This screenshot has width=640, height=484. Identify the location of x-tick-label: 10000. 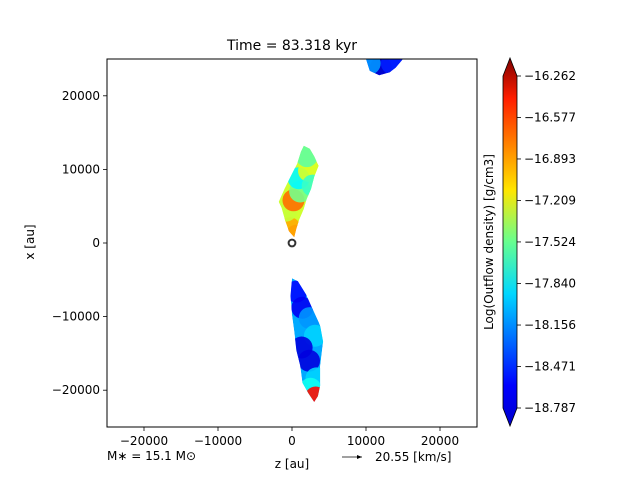
(366, 441).